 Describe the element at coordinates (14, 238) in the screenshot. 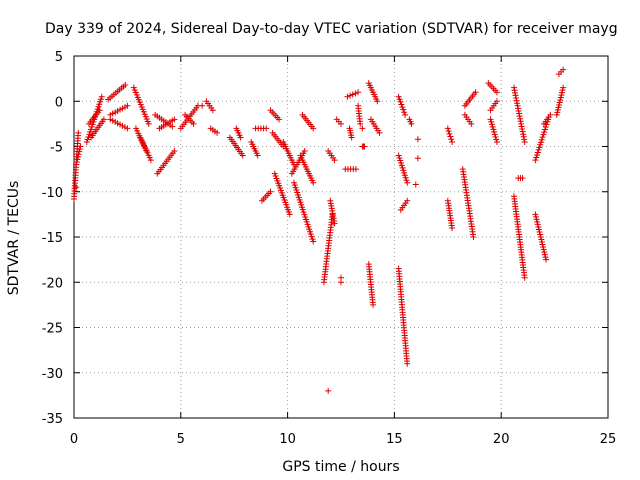

I see `y-axis-label: SDTVAR / TECUs` at that location.